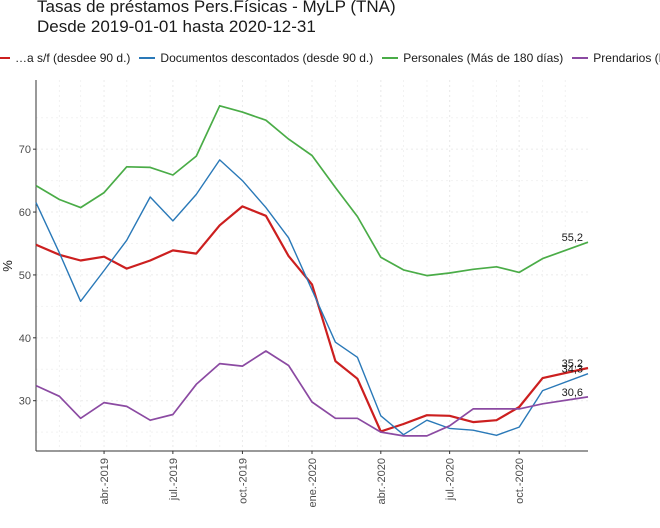  I want to click on legend-label-series-3: Personales (Más de 180 días), so click(483, 58).